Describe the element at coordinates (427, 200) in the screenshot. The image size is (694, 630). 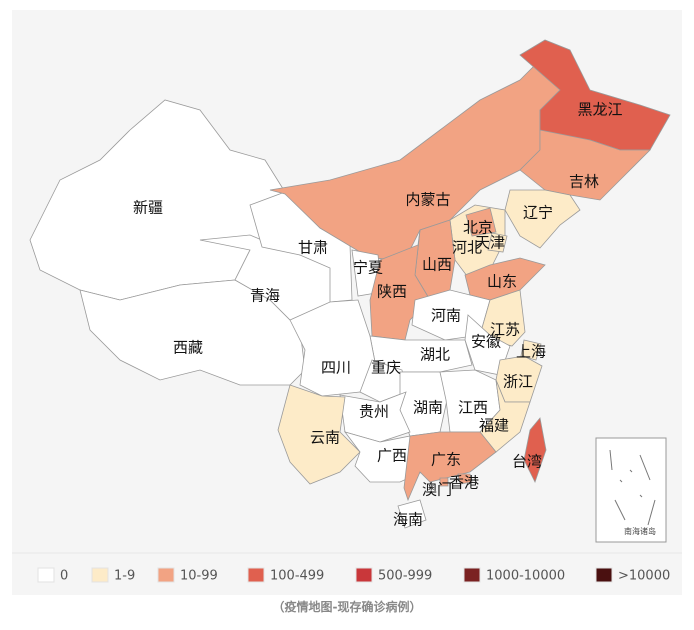
I see `province-label: 内蒙古` at that location.